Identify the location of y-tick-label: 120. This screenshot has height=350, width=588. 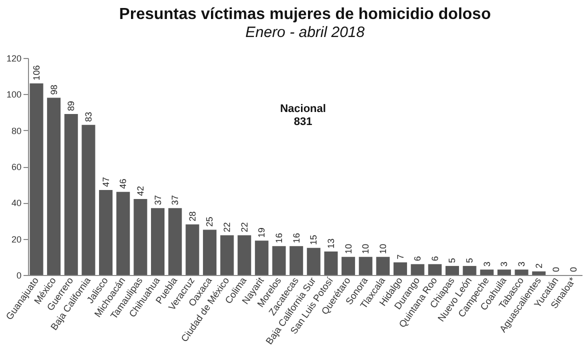
(14, 59).